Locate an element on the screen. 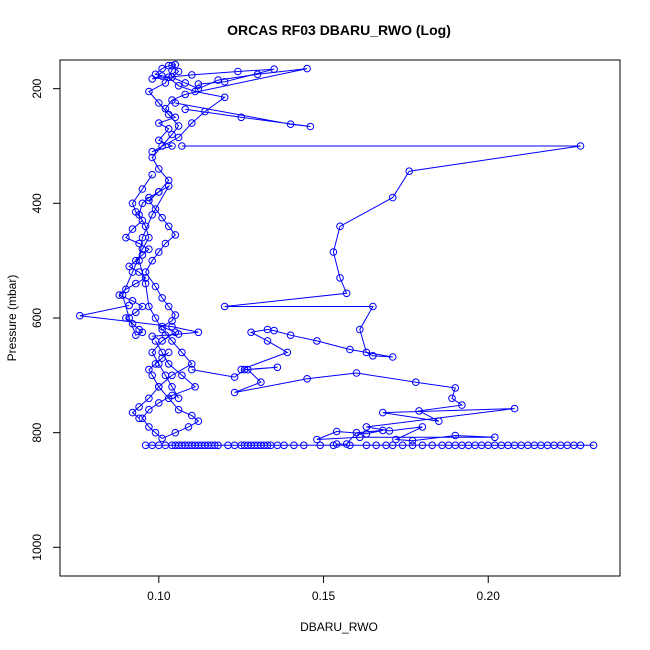 This screenshot has width=650, height=650. y-axis: 200 400 600 800 1000 is located at coordinates (45, 319).